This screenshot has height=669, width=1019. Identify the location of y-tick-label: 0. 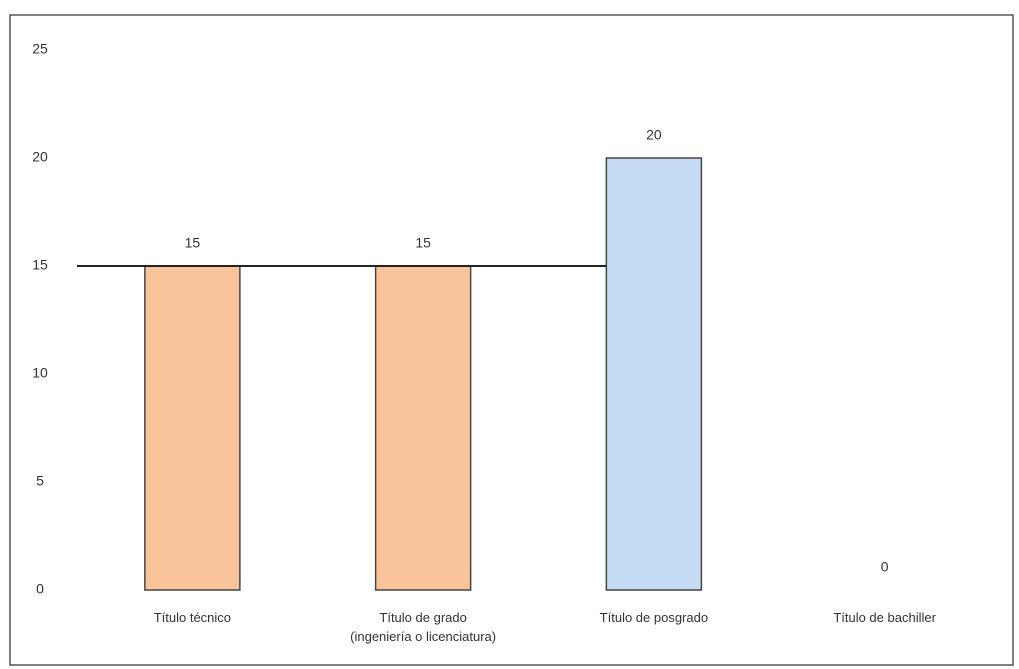
(40, 589).